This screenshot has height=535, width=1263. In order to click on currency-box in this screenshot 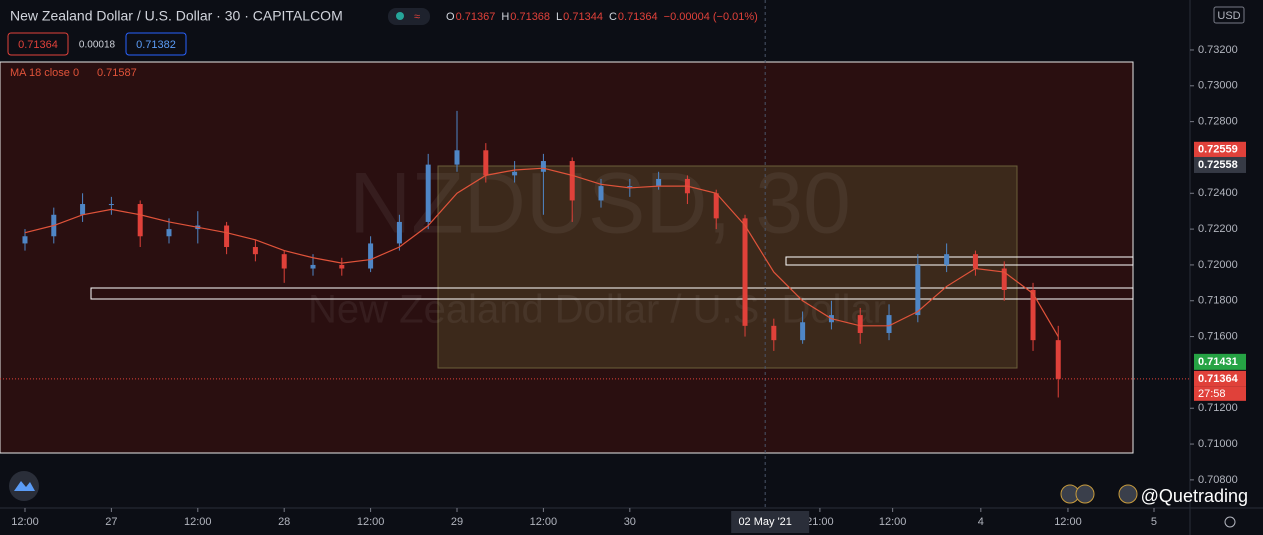, I will do `click(1229, 15)`.